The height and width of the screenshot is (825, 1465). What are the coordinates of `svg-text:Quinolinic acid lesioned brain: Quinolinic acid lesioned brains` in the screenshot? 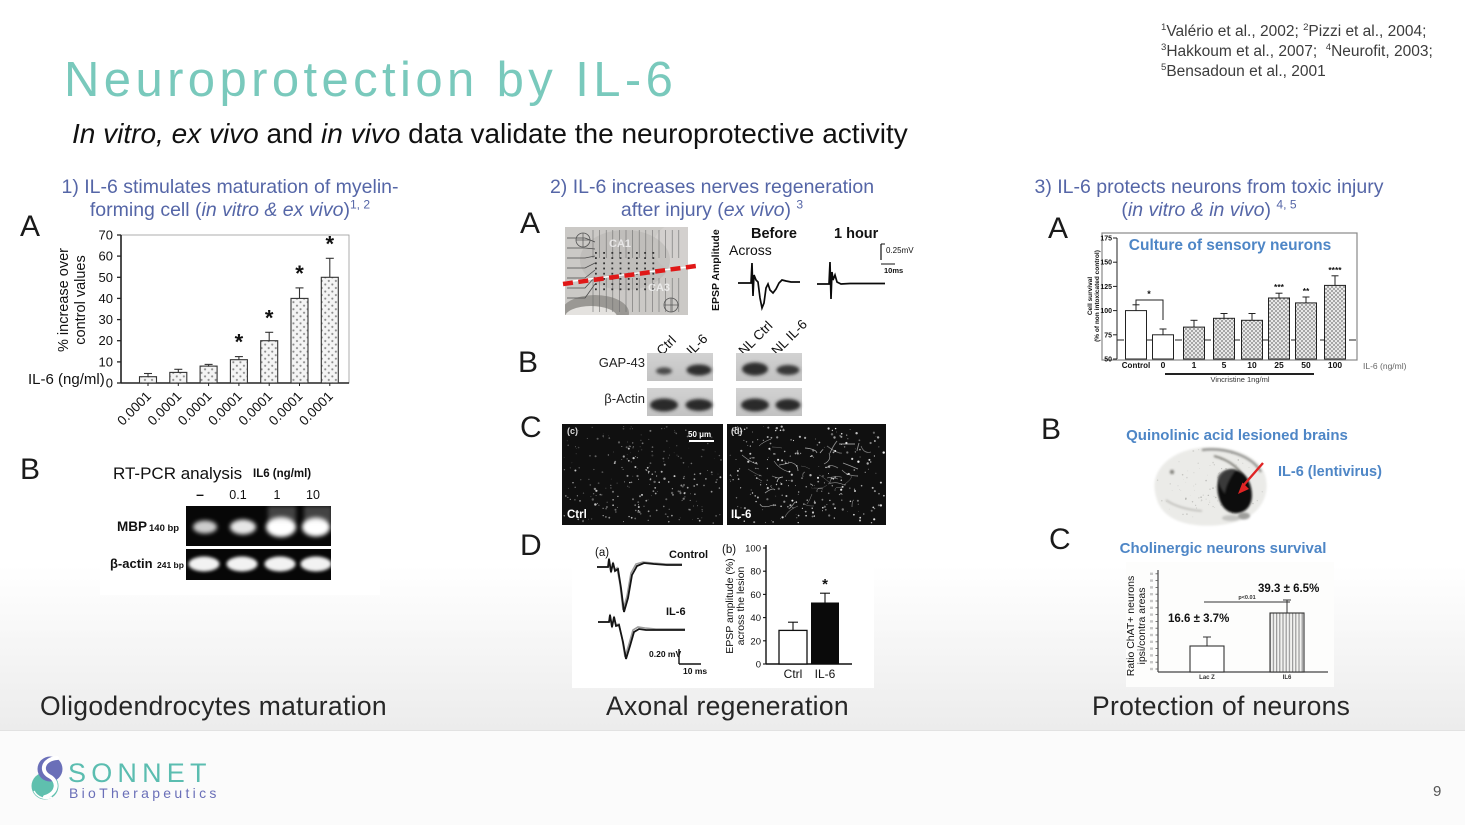 It's located at (1237, 435).